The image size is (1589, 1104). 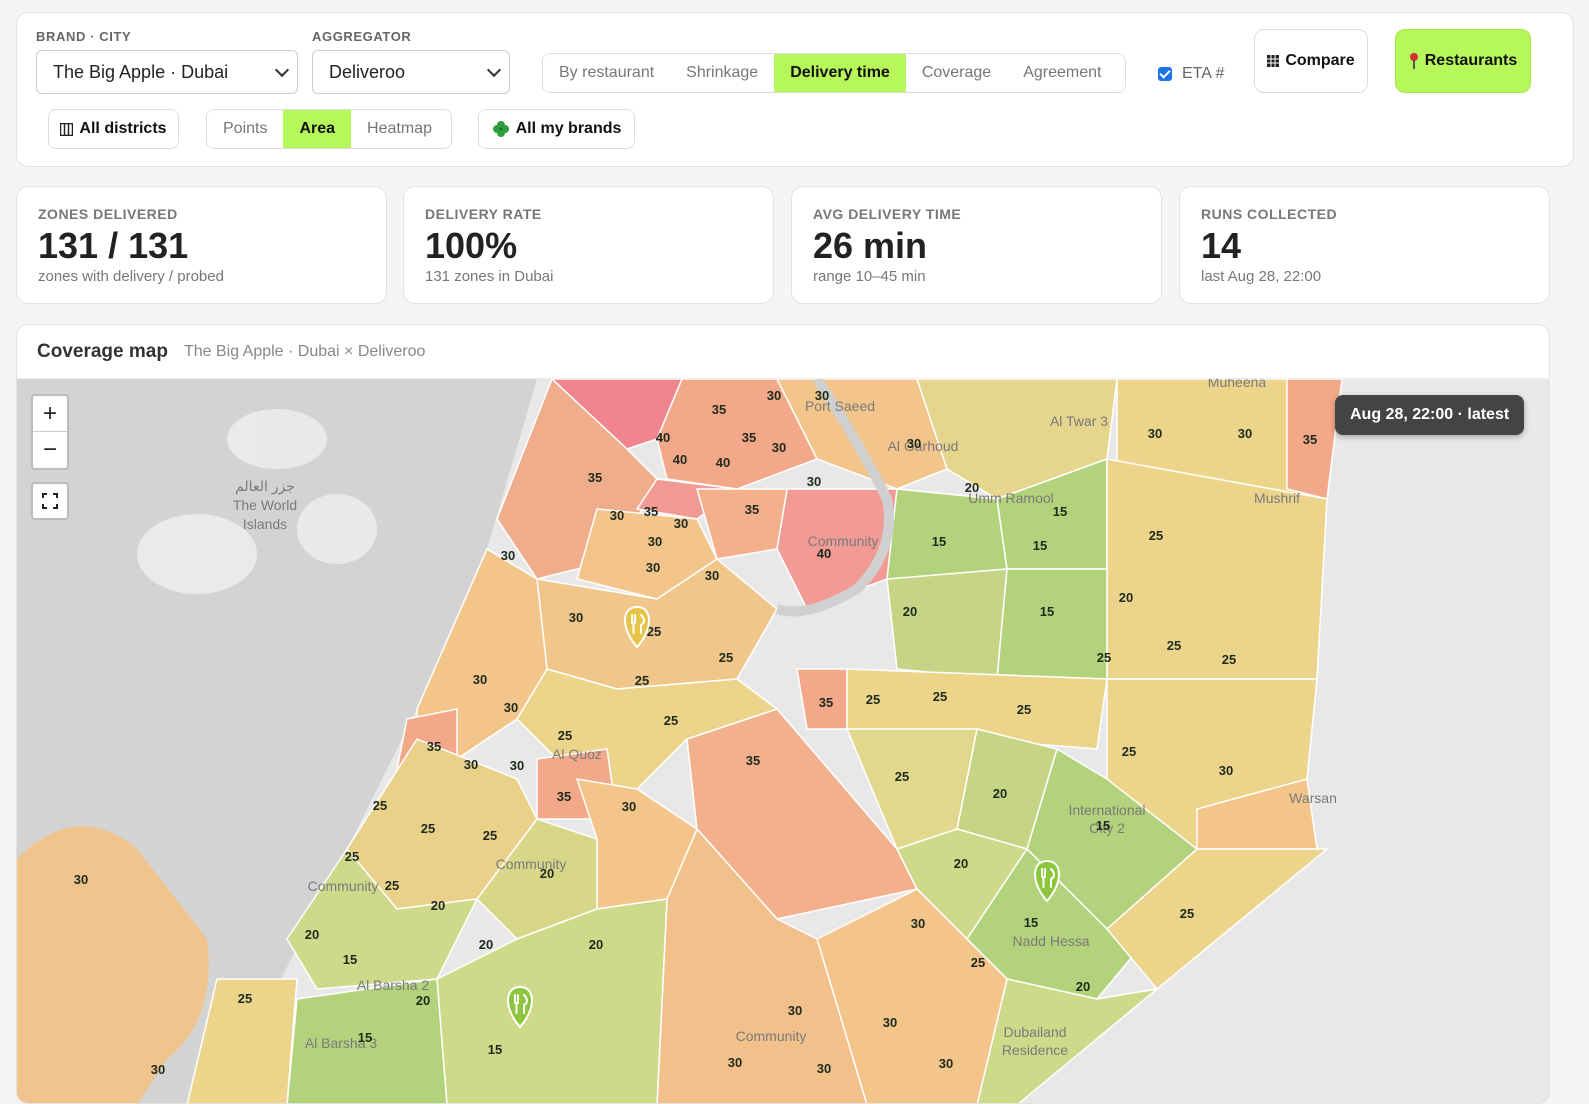 I want to click on zoom-in-button: +, so click(x=50, y=414).